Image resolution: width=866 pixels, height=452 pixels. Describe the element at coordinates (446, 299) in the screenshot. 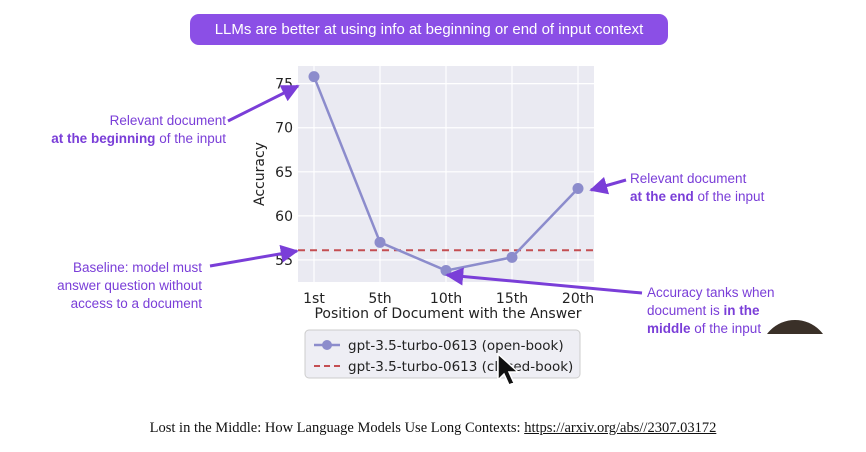

I see `x-tick-label: 10th` at that location.